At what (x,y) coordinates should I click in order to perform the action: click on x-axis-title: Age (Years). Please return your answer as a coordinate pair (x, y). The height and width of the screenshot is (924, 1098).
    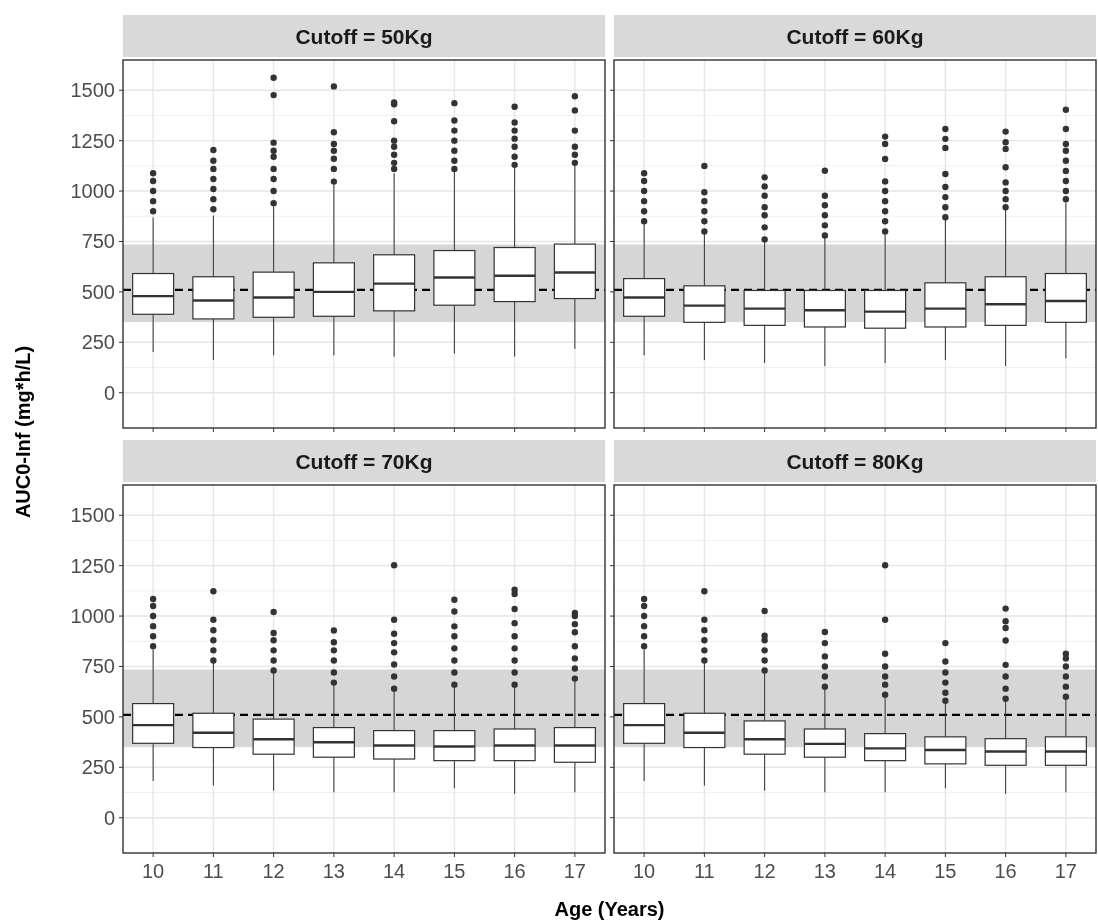
    Looking at the image, I should click on (609, 909).